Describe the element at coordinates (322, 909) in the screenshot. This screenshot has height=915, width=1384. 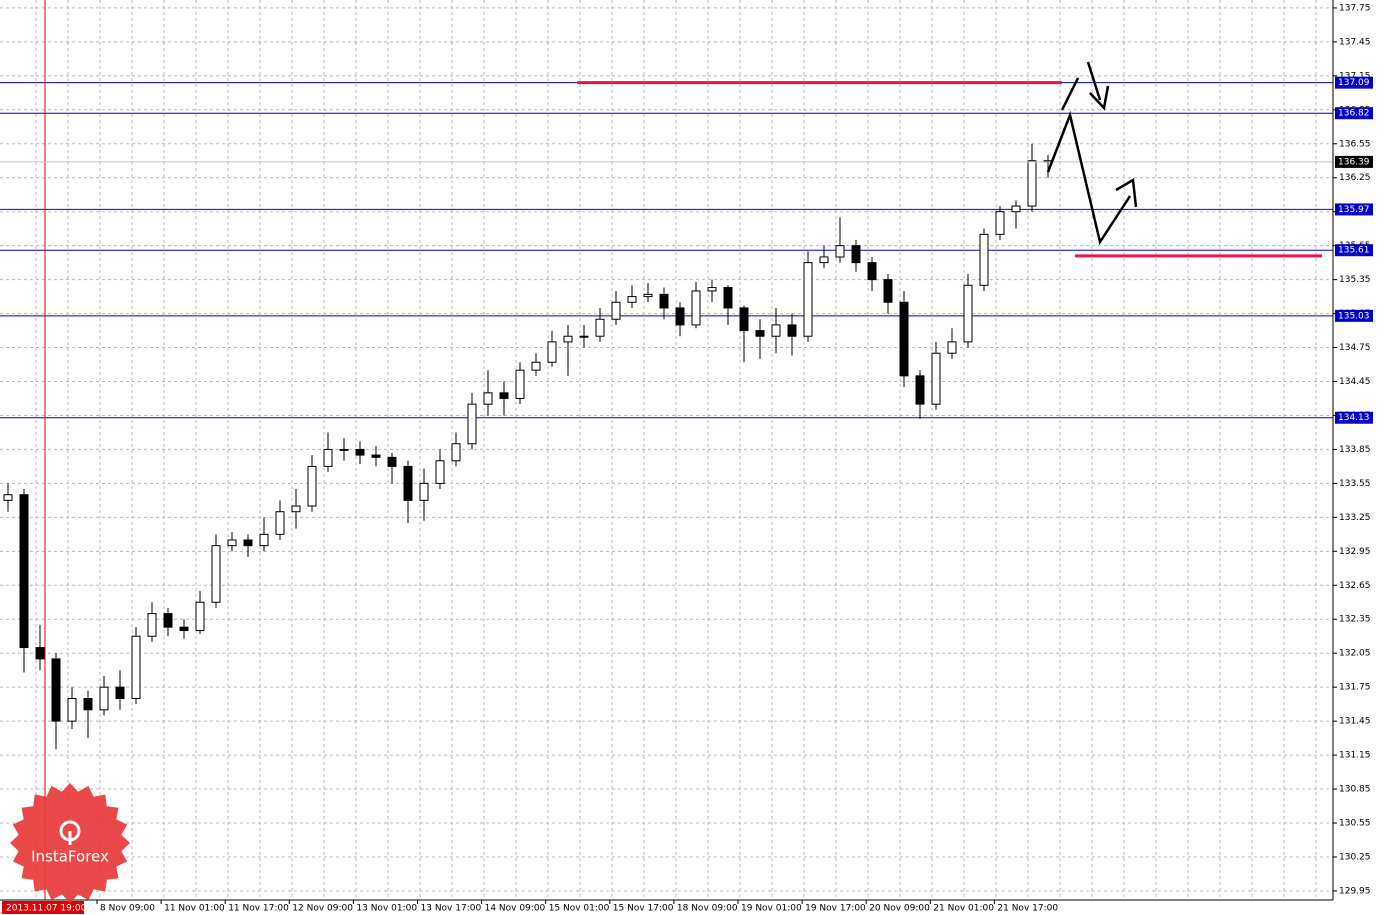
I see `x-tick-label: 12 Nov 09:00` at that location.